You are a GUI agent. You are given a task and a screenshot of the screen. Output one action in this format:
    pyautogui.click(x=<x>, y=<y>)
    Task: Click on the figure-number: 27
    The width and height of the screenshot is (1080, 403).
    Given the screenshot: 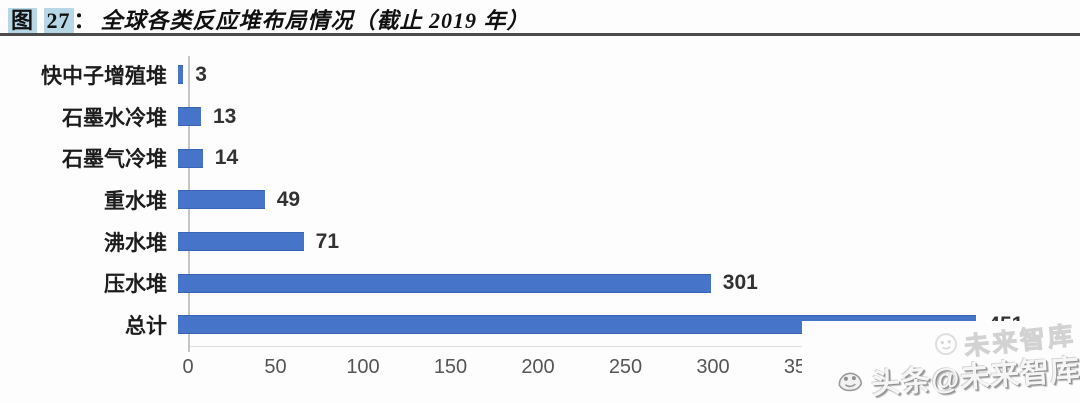 What is the action you would take?
    pyautogui.click(x=58, y=20)
    